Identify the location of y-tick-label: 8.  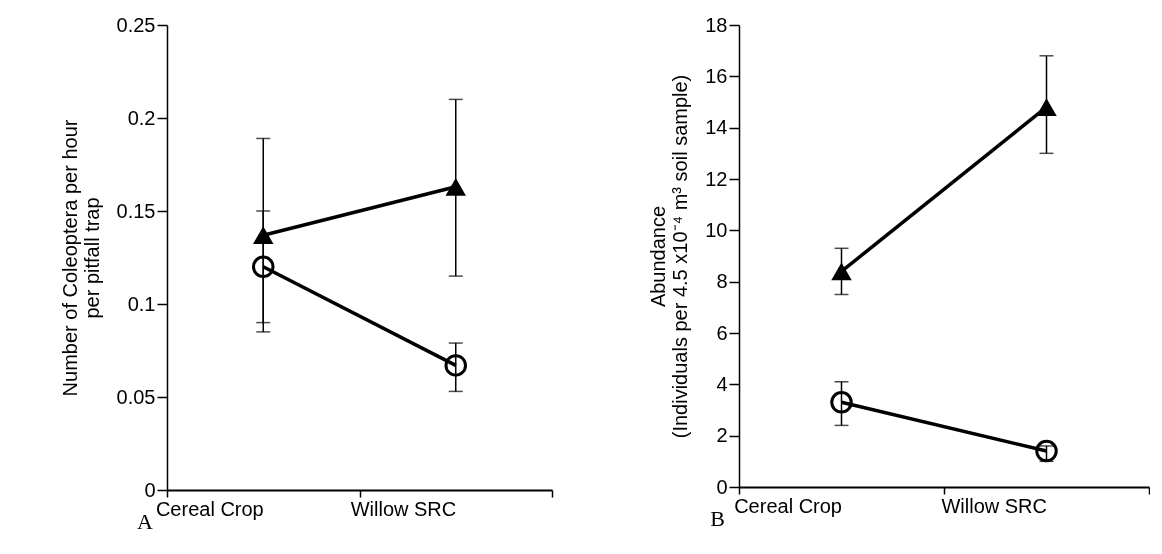
(722, 281).